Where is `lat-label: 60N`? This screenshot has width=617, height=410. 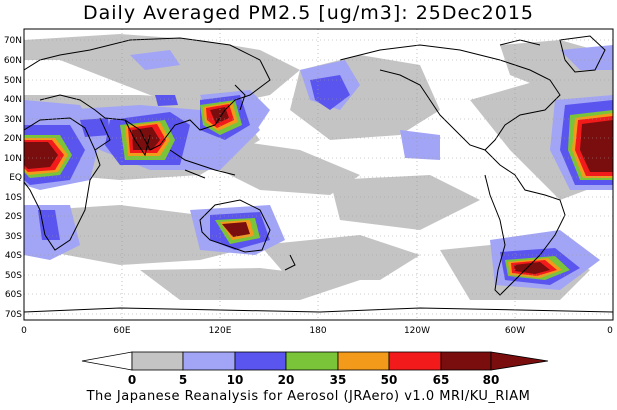 lat-label: 60N is located at coordinates (13, 61).